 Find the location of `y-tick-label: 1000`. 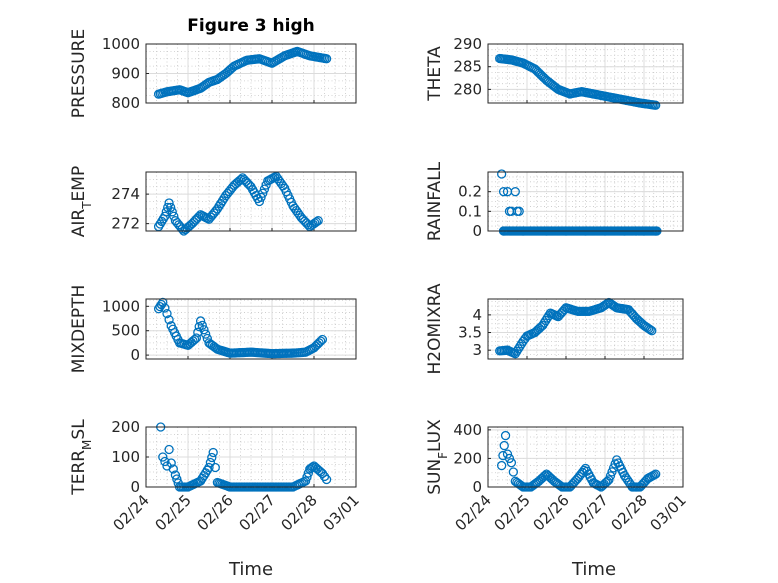

y-tick-label: 1000 is located at coordinates (121, 44).